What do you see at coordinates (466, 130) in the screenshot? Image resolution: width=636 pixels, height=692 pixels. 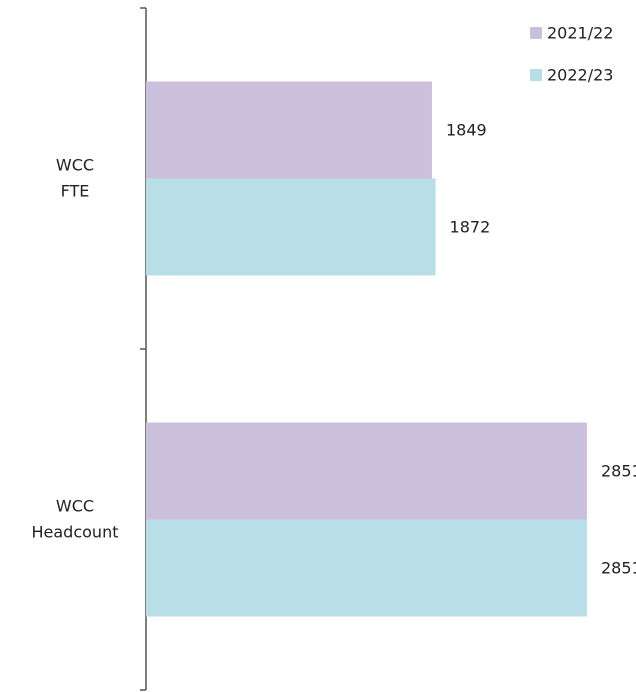 I see `value-label: 1849` at bounding box center [466, 130].